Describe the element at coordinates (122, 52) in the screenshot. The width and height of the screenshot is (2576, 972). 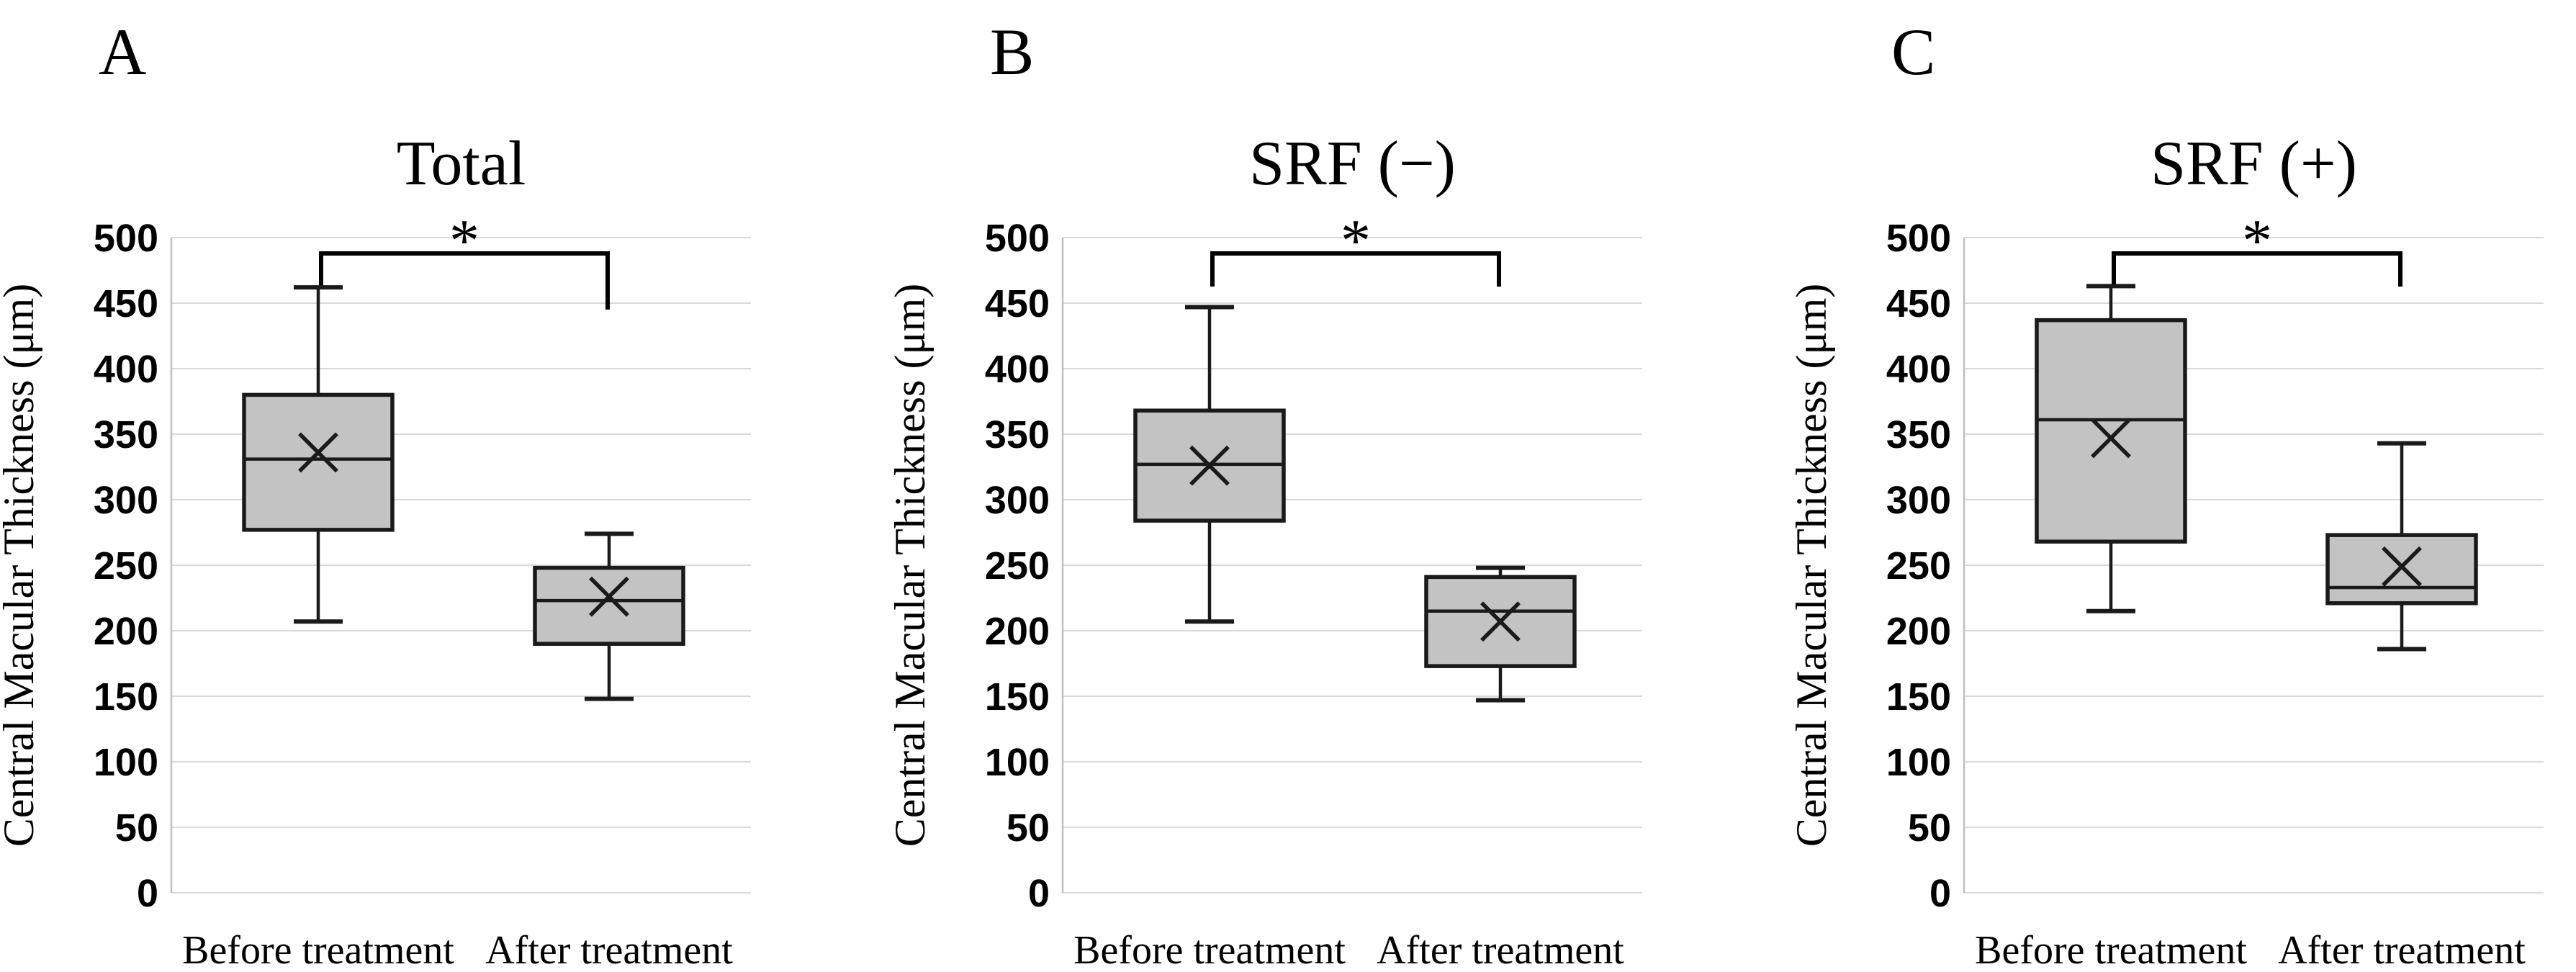
I see `panel-letter: A` at that location.